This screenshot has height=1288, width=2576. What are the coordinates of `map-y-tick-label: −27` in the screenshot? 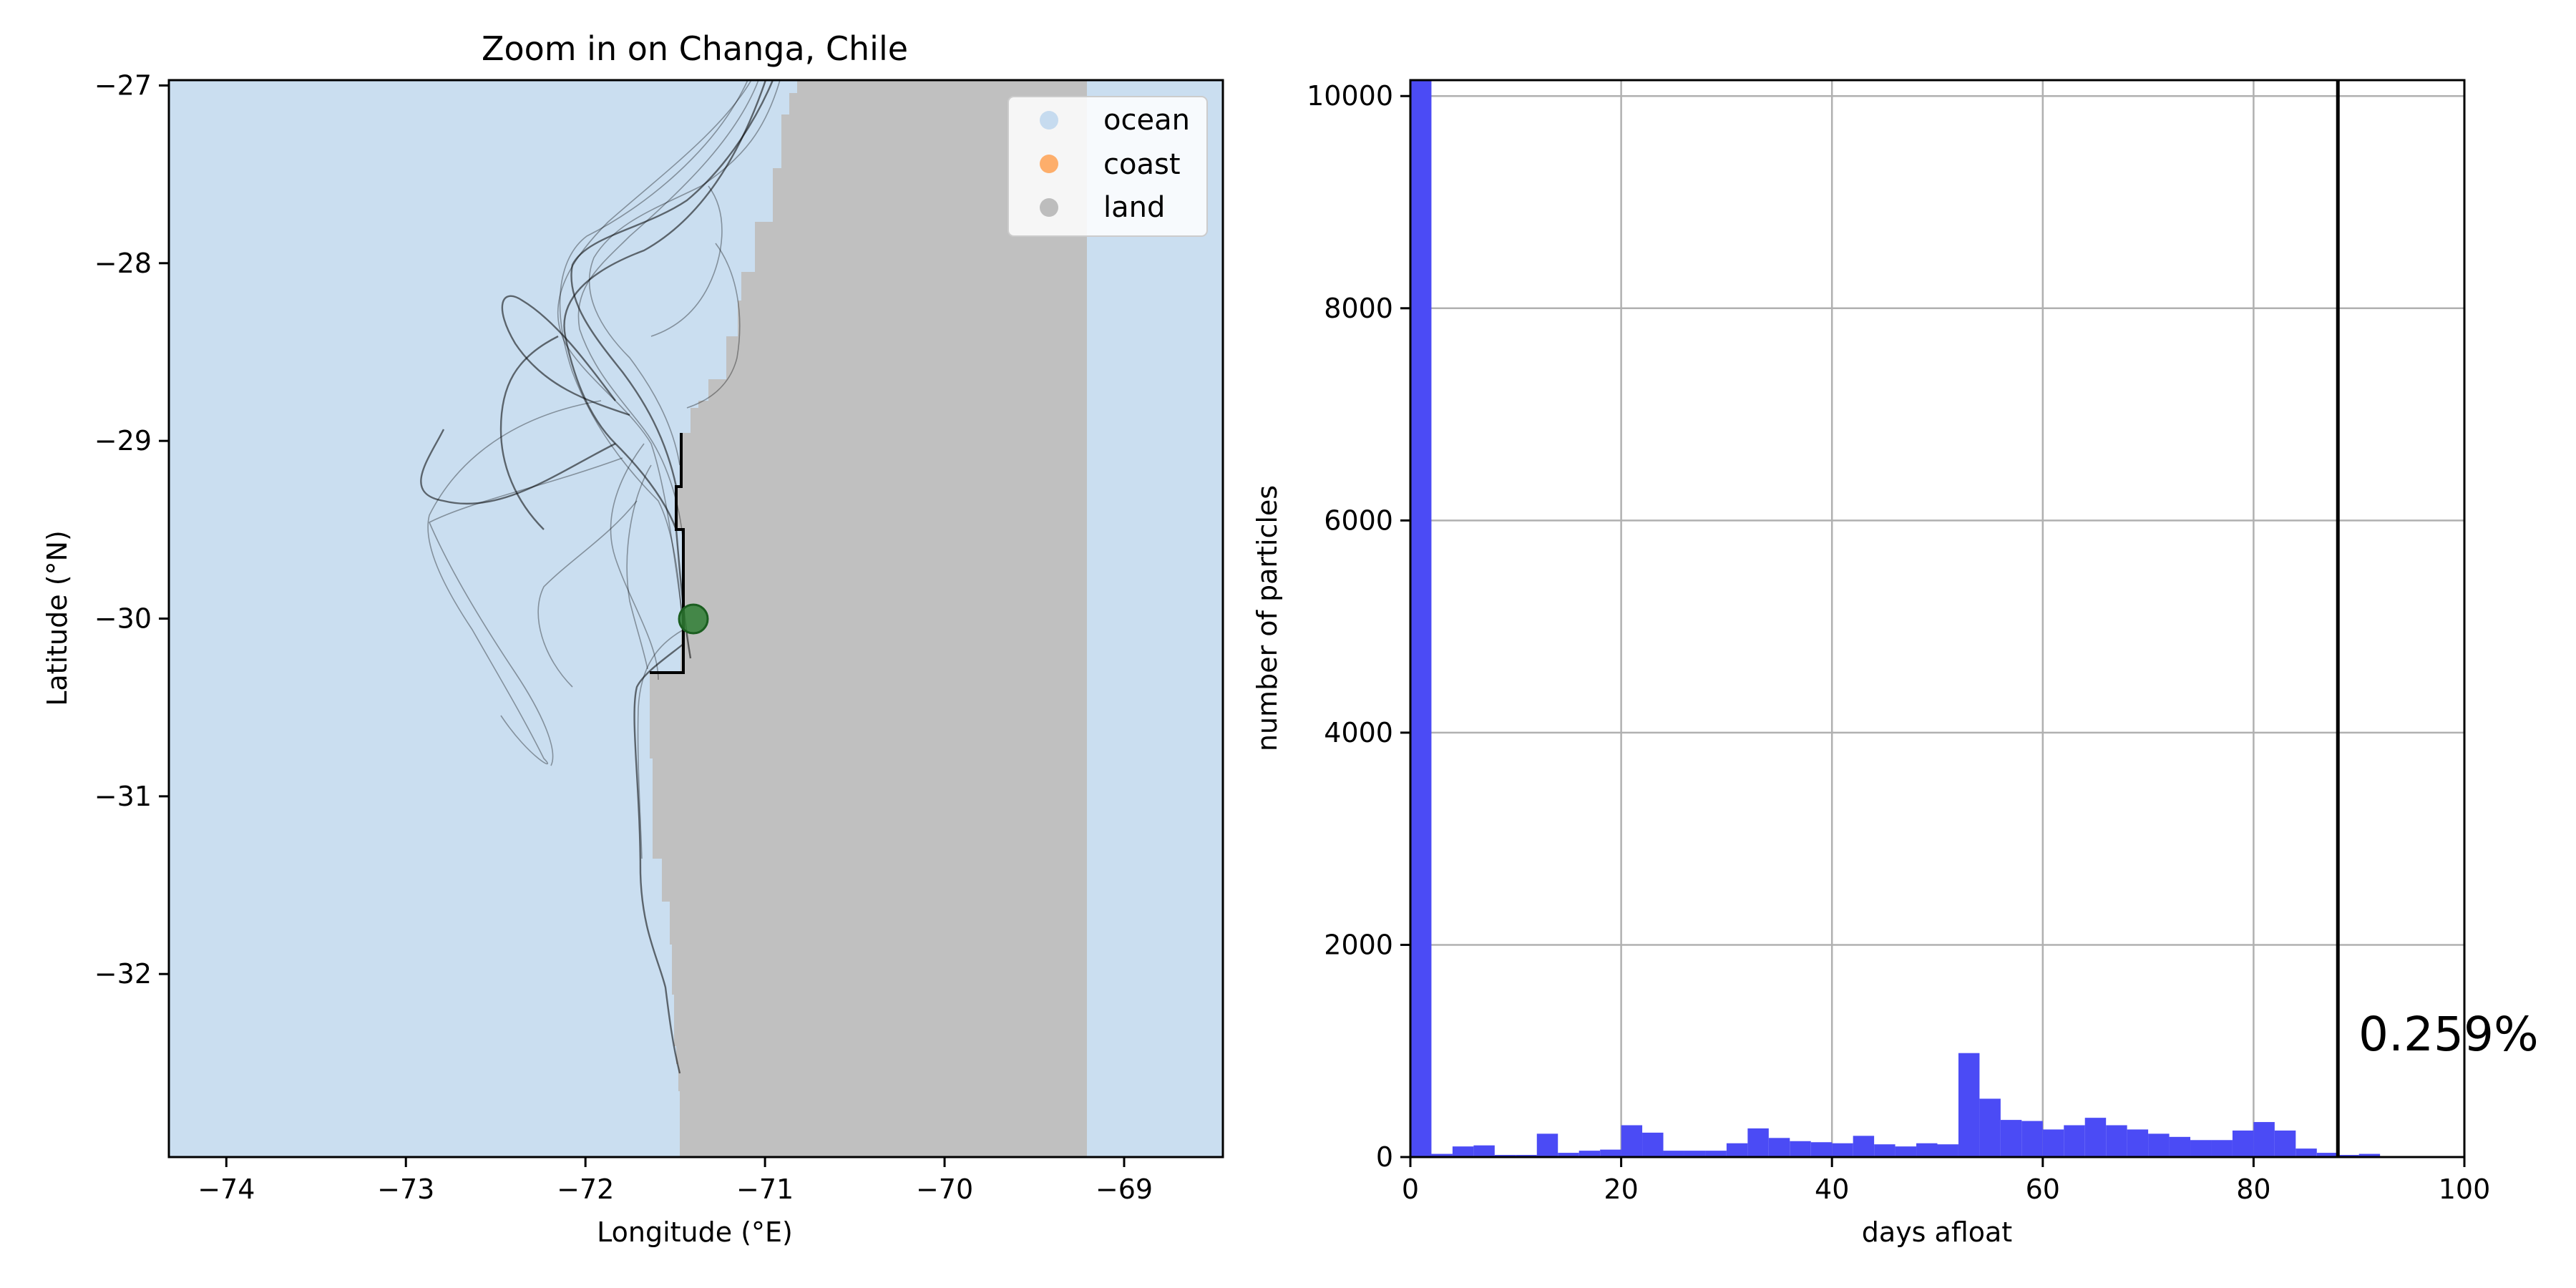 It's located at (123, 85).